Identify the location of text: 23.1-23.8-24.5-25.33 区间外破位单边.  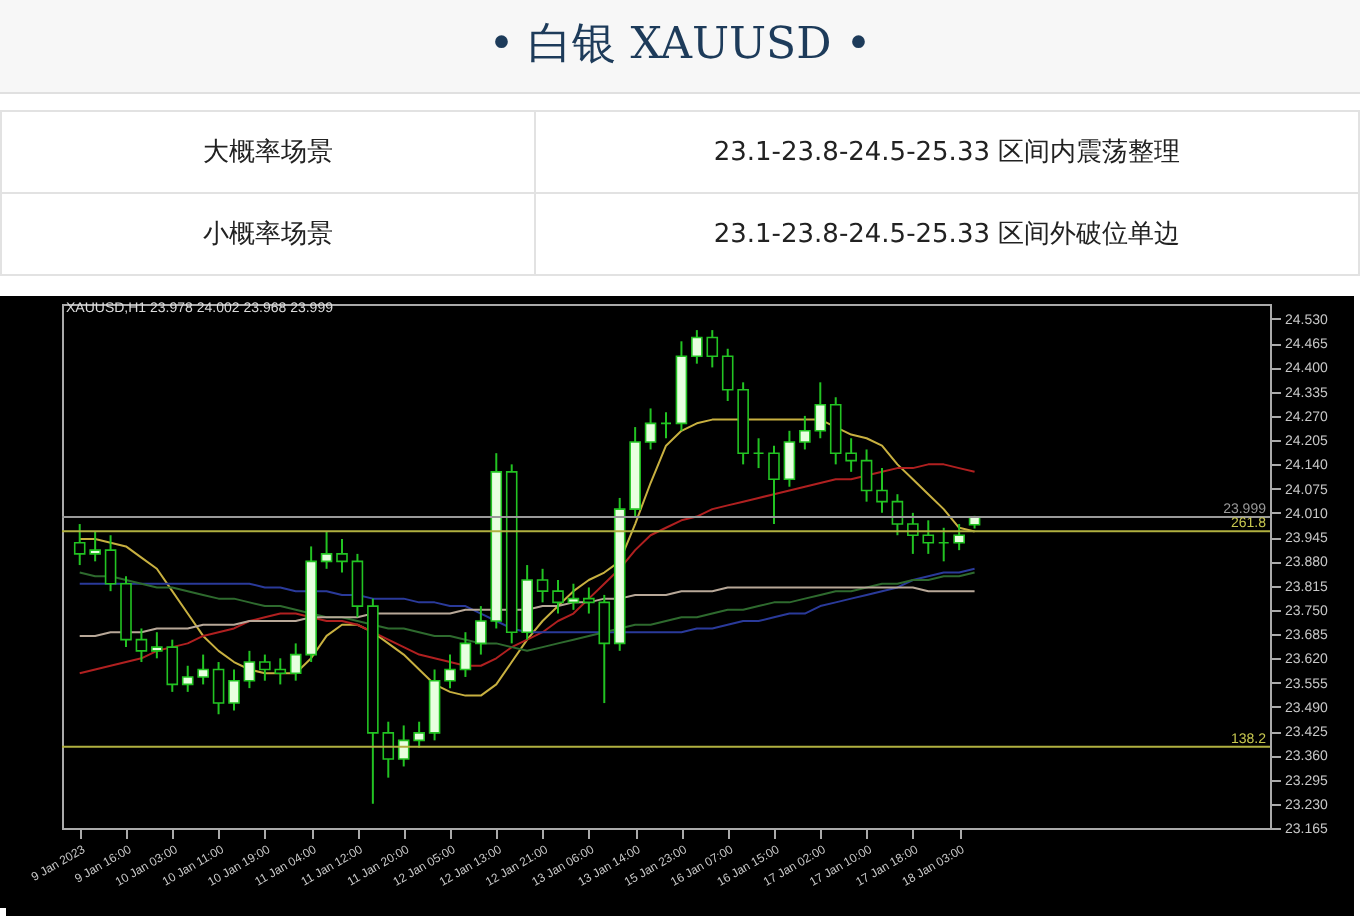
(947, 234).